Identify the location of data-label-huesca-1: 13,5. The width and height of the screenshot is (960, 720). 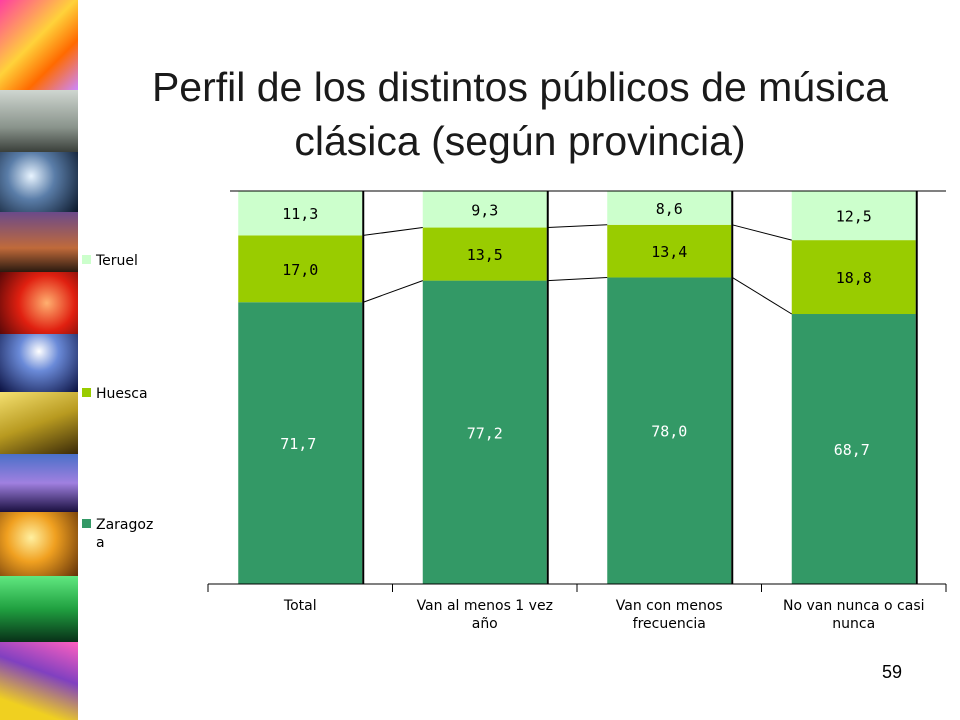
(485, 255).